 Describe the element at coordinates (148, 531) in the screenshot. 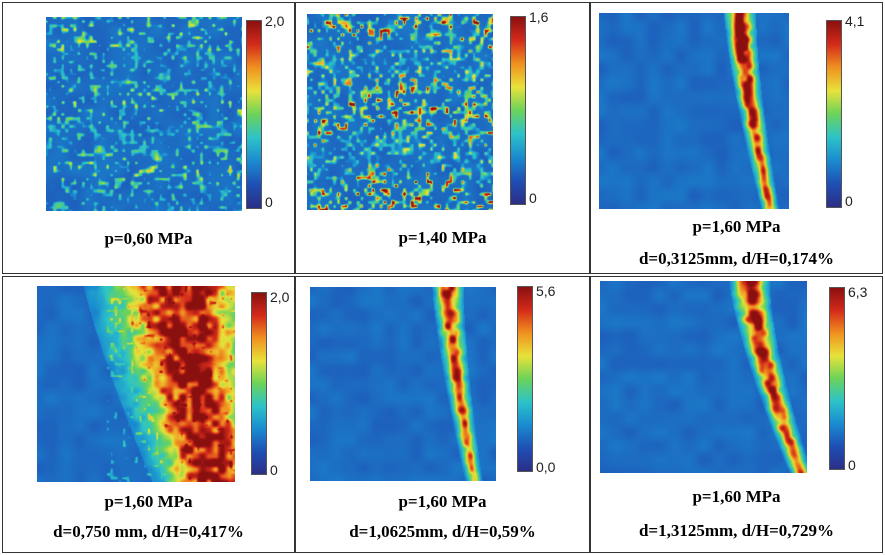

I see `displacement-caption: d=0,750 mm, d/H=0,417%` at that location.